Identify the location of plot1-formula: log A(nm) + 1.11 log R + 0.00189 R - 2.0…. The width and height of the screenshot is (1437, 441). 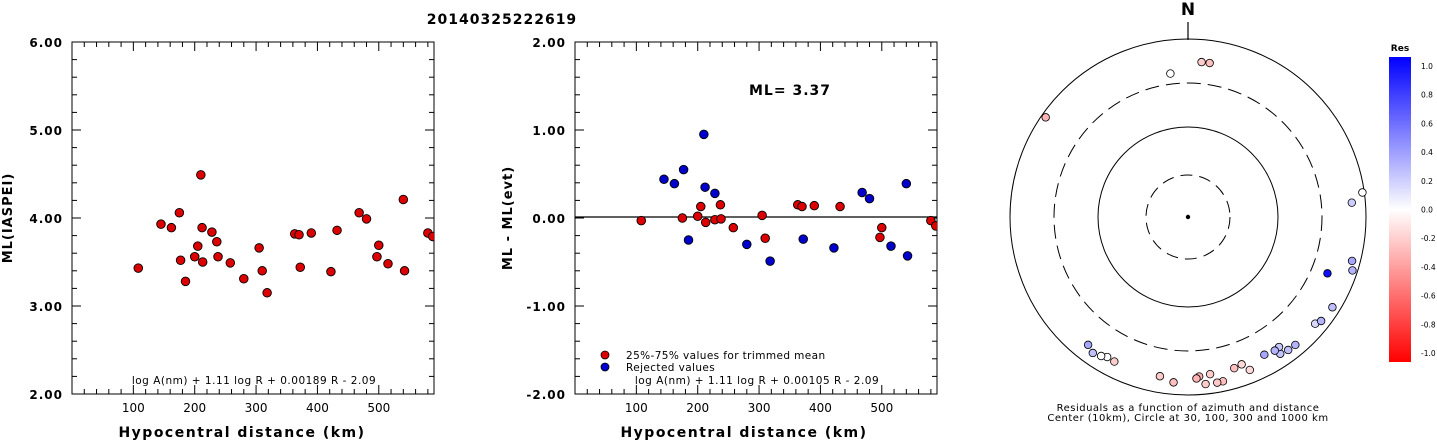
(254, 381).